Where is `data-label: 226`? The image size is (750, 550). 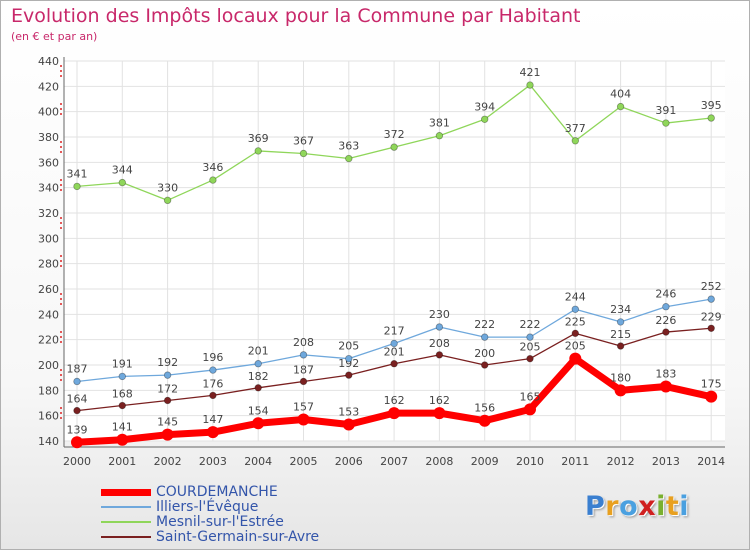 data-label: 226 is located at coordinates (665, 320).